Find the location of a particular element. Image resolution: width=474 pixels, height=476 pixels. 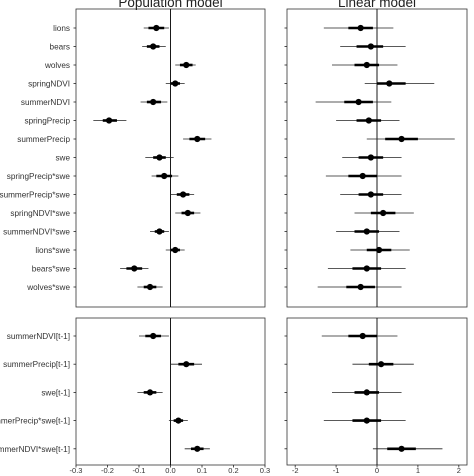

x-tick-label-population: 0.2 is located at coordinates (233, 470).